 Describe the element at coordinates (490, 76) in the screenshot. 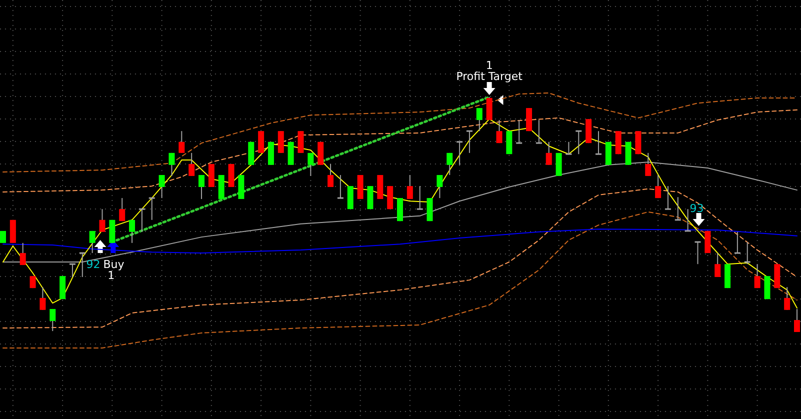

I see `text: Profit Target` at that location.